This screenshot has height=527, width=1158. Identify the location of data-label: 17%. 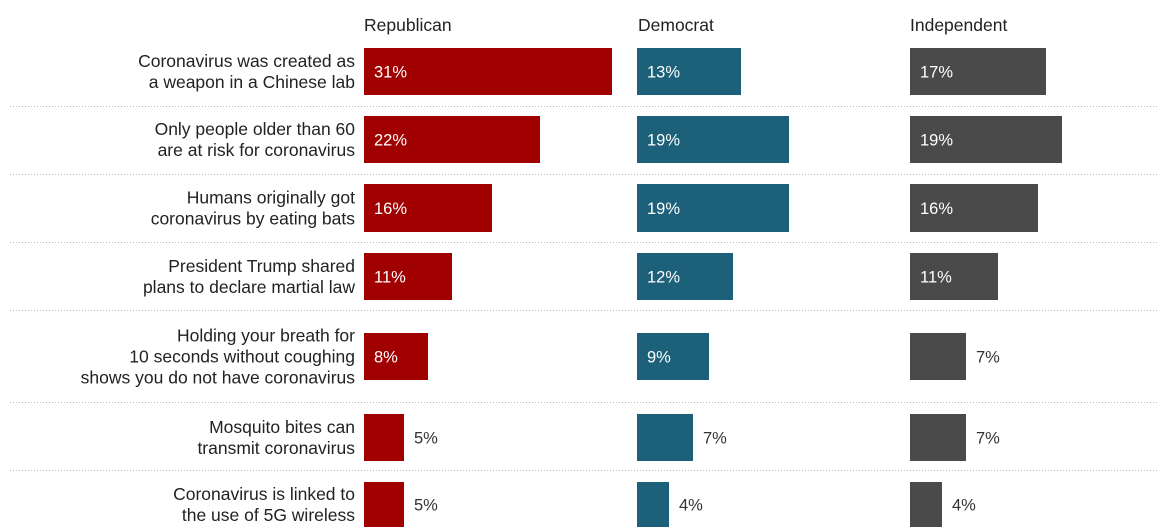
(936, 73).